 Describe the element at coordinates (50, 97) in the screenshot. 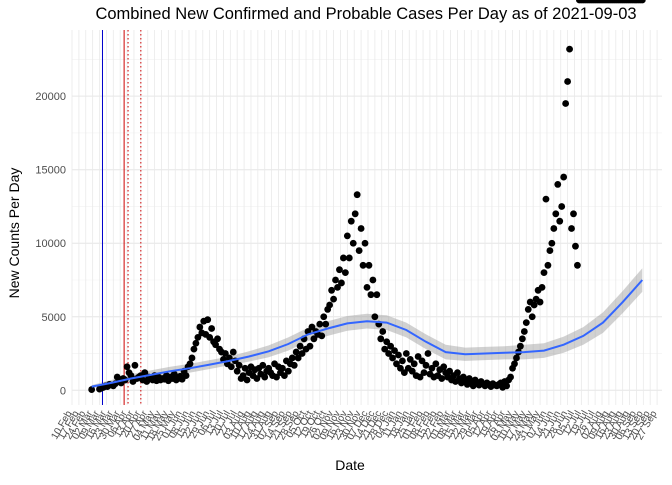

I see `y-tick-label: 20000` at that location.